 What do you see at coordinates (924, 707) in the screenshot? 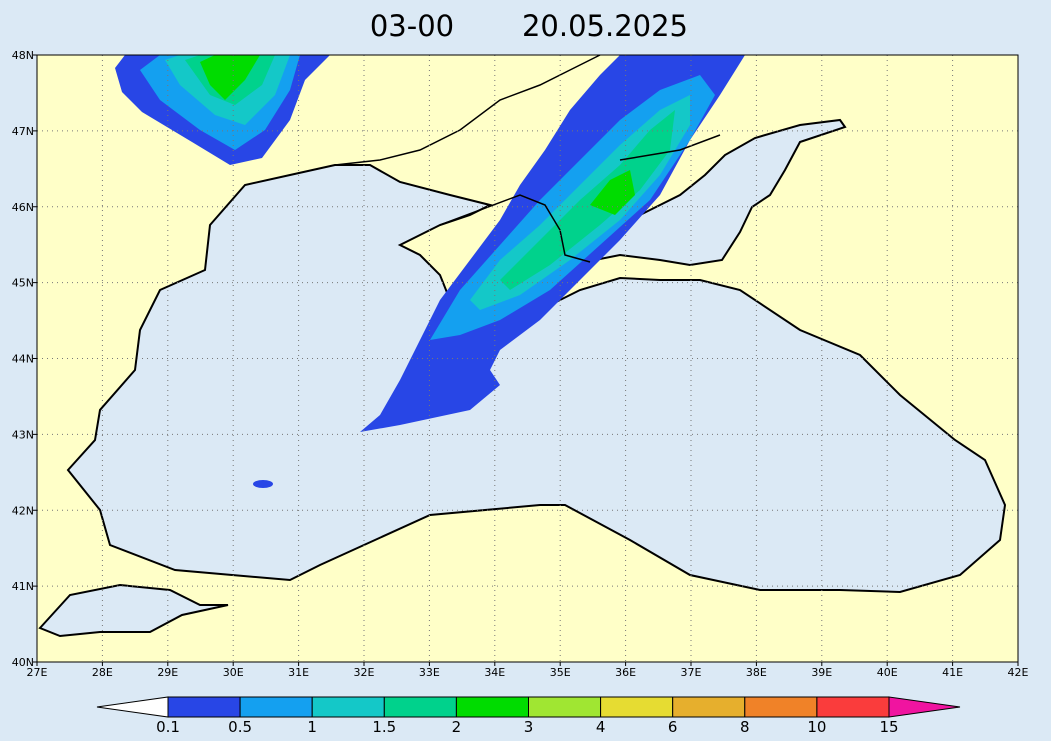
I see `colorbar-over` at bounding box center [924, 707].